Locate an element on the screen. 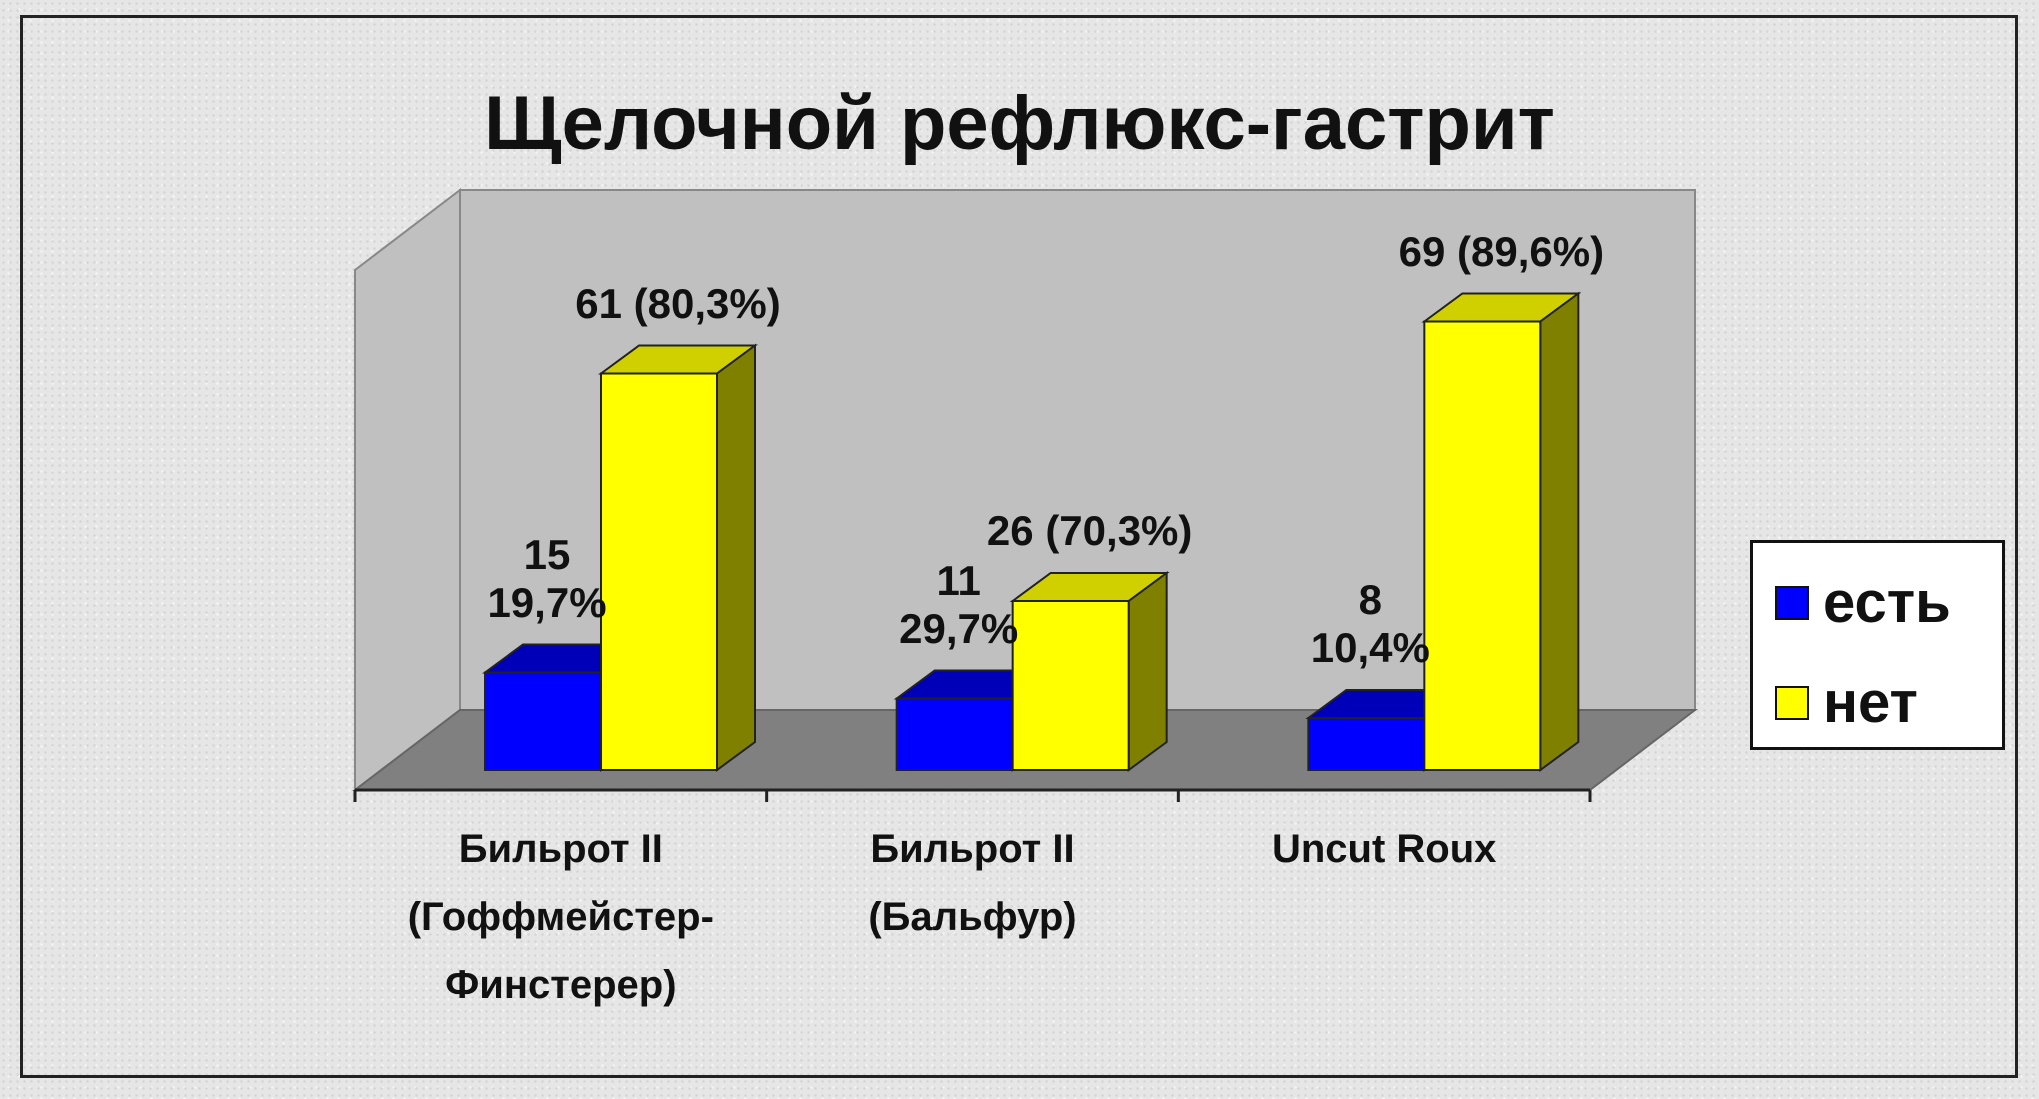  chart-title: Щелочной рефлюкс-гастрит is located at coordinates (1019, 123).